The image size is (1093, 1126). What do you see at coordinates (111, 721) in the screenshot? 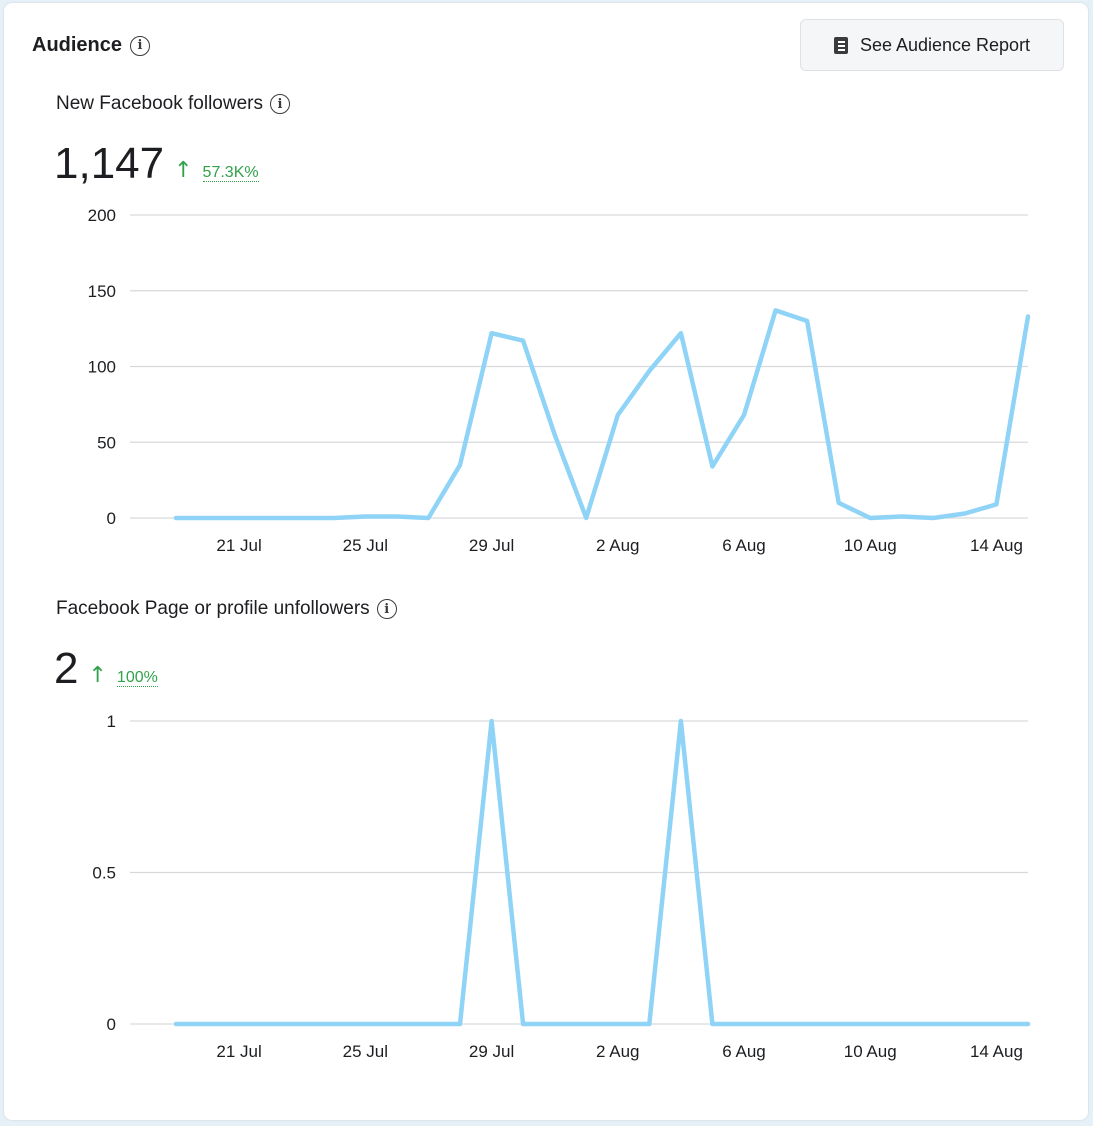
I see `y-tick-label: 1` at bounding box center [111, 721].